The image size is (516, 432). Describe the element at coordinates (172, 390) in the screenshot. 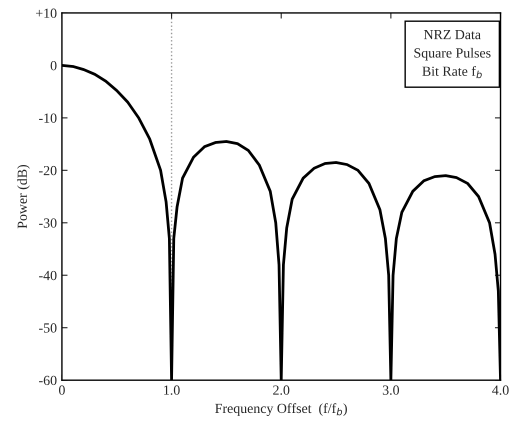

I see `x-tick-label: 1.0` at that location.